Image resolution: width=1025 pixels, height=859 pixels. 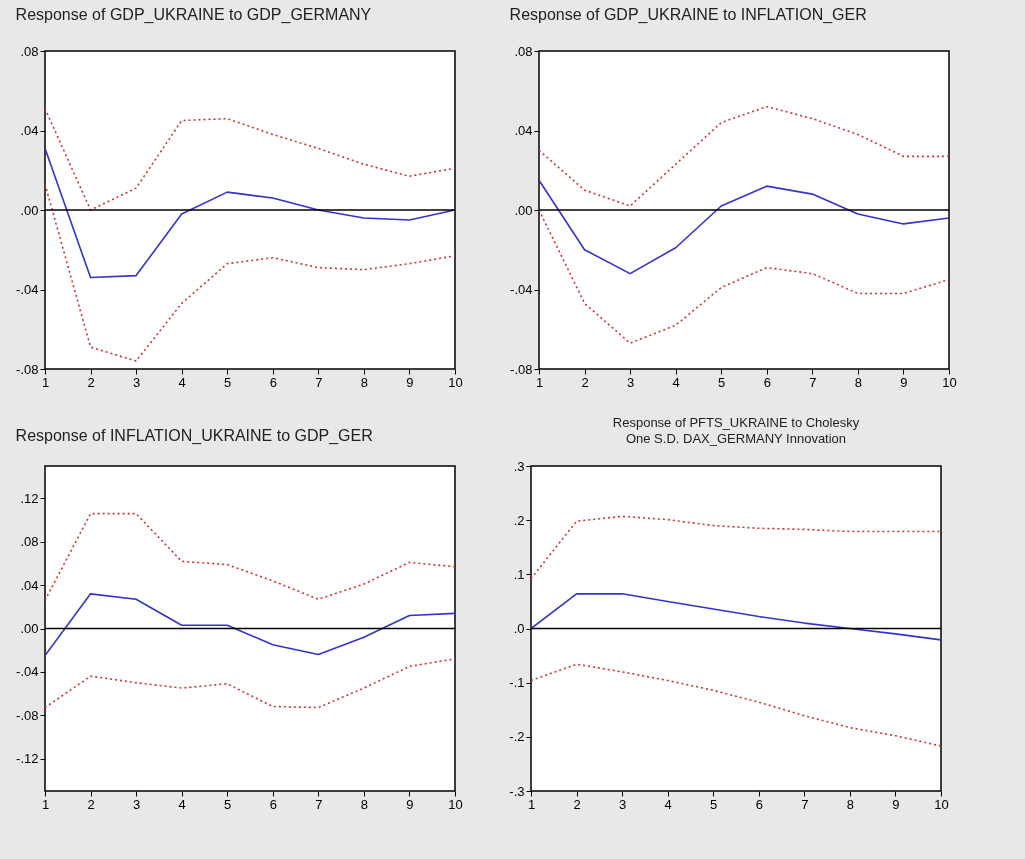 I want to click on y-tick-label: -.2, so click(x=517, y=737).